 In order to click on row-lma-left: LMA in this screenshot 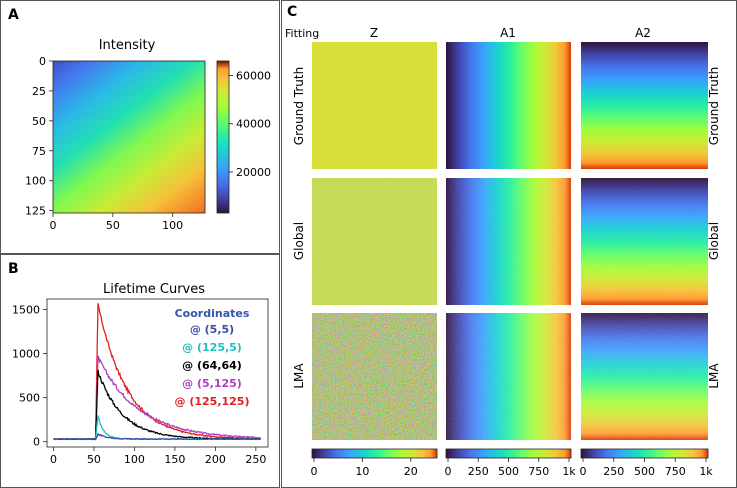, I will do `click(299, 376)`.